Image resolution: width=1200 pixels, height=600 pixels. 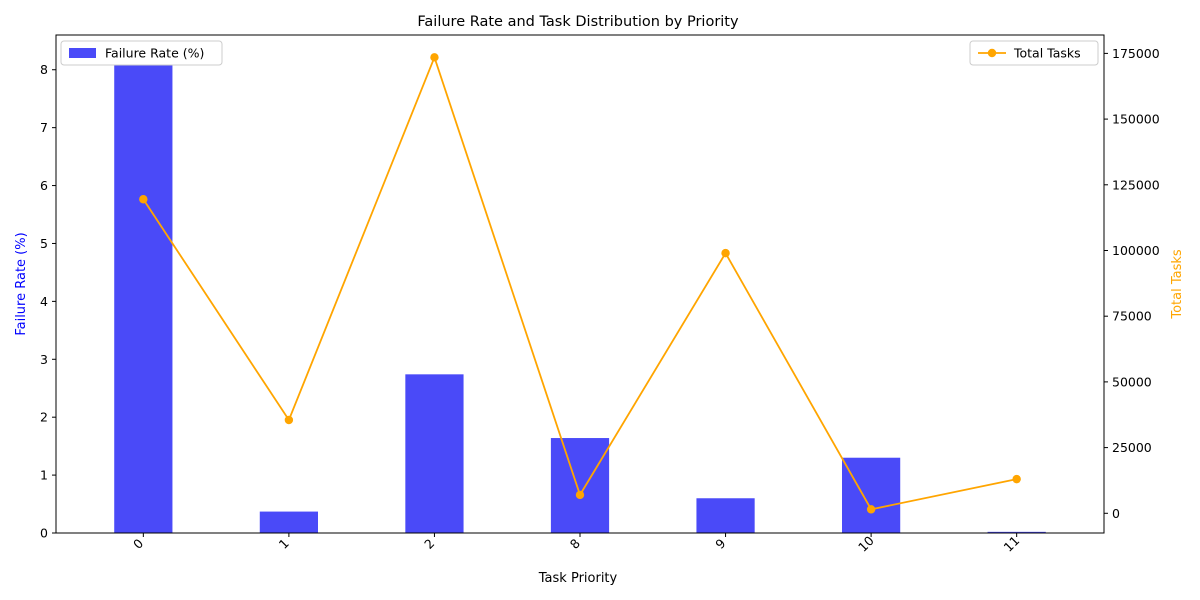 What do you see at coordinates (1136, 184) in the screenshot?
I see `y-right-tick-label: 125000` at bounding box center [1136, 184].